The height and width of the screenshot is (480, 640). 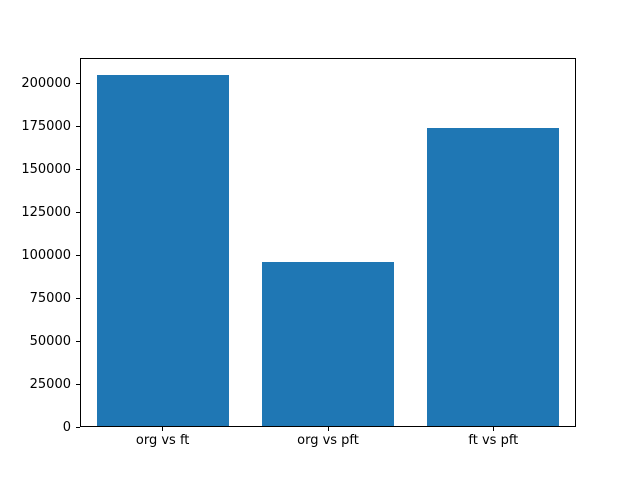 What do you see at coordinates (46, 212) in the screenshot?
I see `y-tick-label: 125000` at bounding box center [46, 212].